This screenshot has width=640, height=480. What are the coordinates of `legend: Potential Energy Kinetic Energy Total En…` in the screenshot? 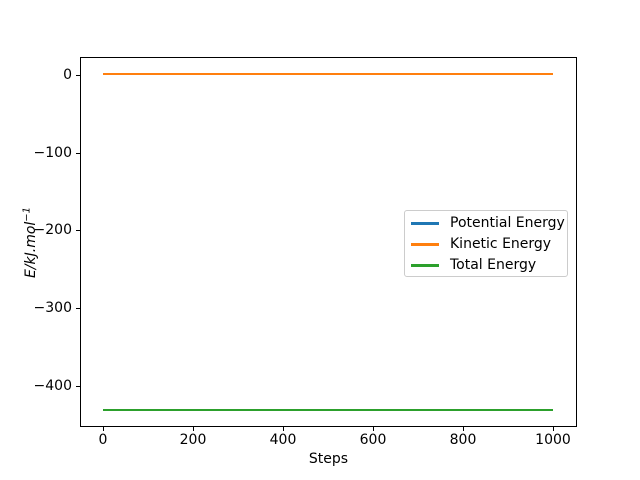 It's located at (486, 243).